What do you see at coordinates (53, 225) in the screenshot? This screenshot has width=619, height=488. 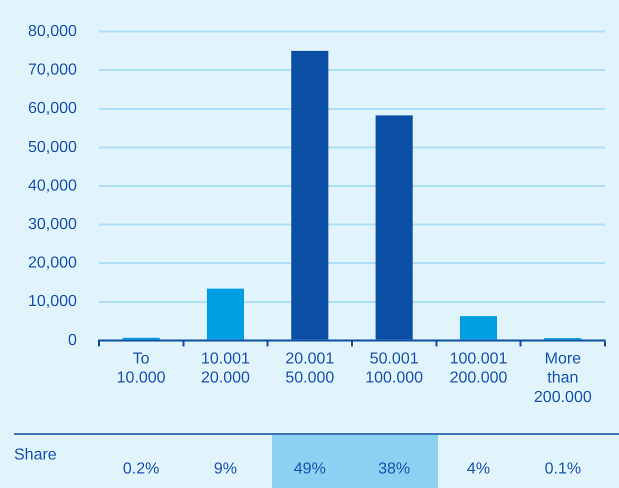 I see `y-tick-label: 30,000` at bounding box center [53, 225].